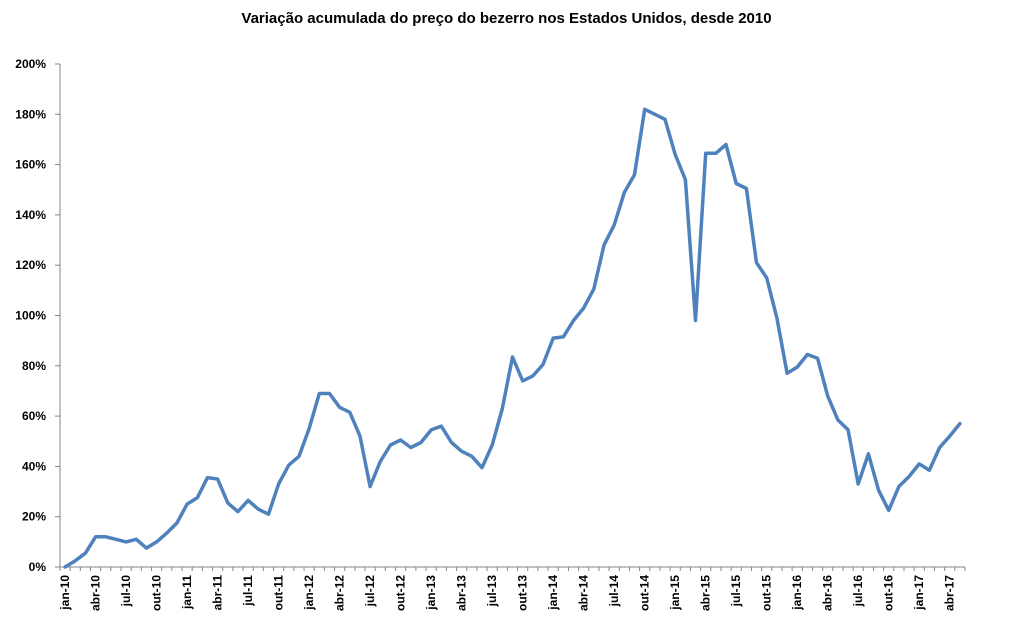 The height and width of the screenshot is (632, 1013). Describe the element at coordinates (30, 165) in the screenshot. I see `y-tick-label: 160%` at that location.